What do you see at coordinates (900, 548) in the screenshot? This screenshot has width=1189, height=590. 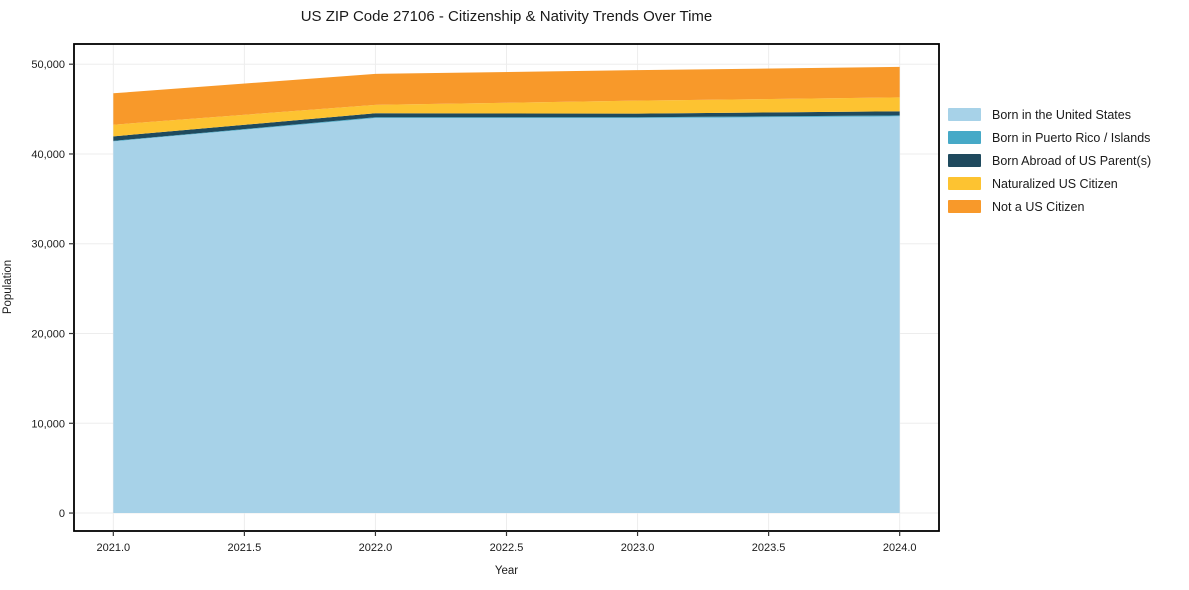 I see `x-tick-label: 2024.0` at bounding box center [900, 548].